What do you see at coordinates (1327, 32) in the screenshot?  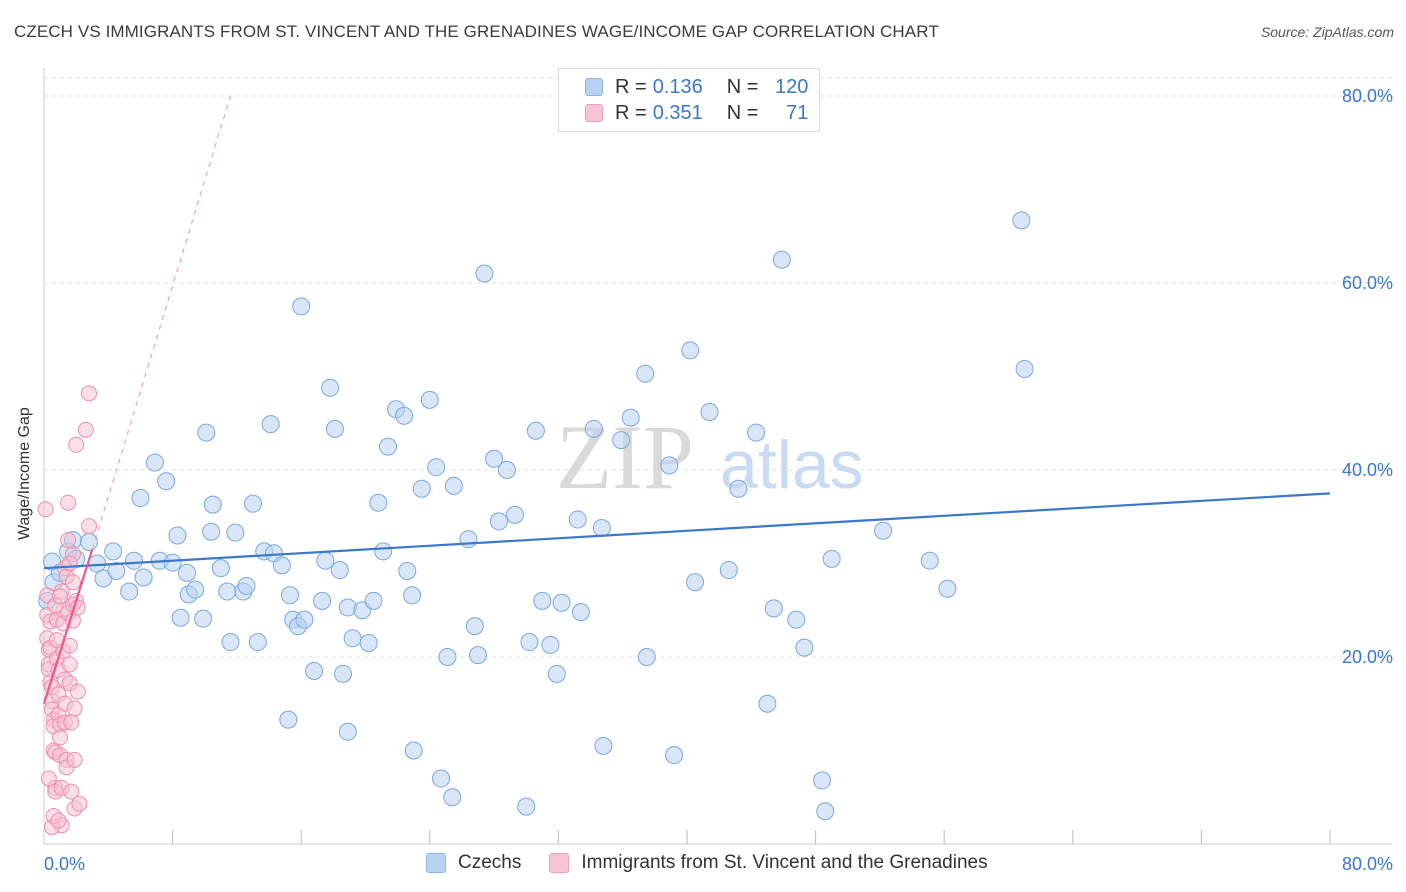 I see `source-label: Source: ZipAtlas.com` at bounding box center [1327, 32].